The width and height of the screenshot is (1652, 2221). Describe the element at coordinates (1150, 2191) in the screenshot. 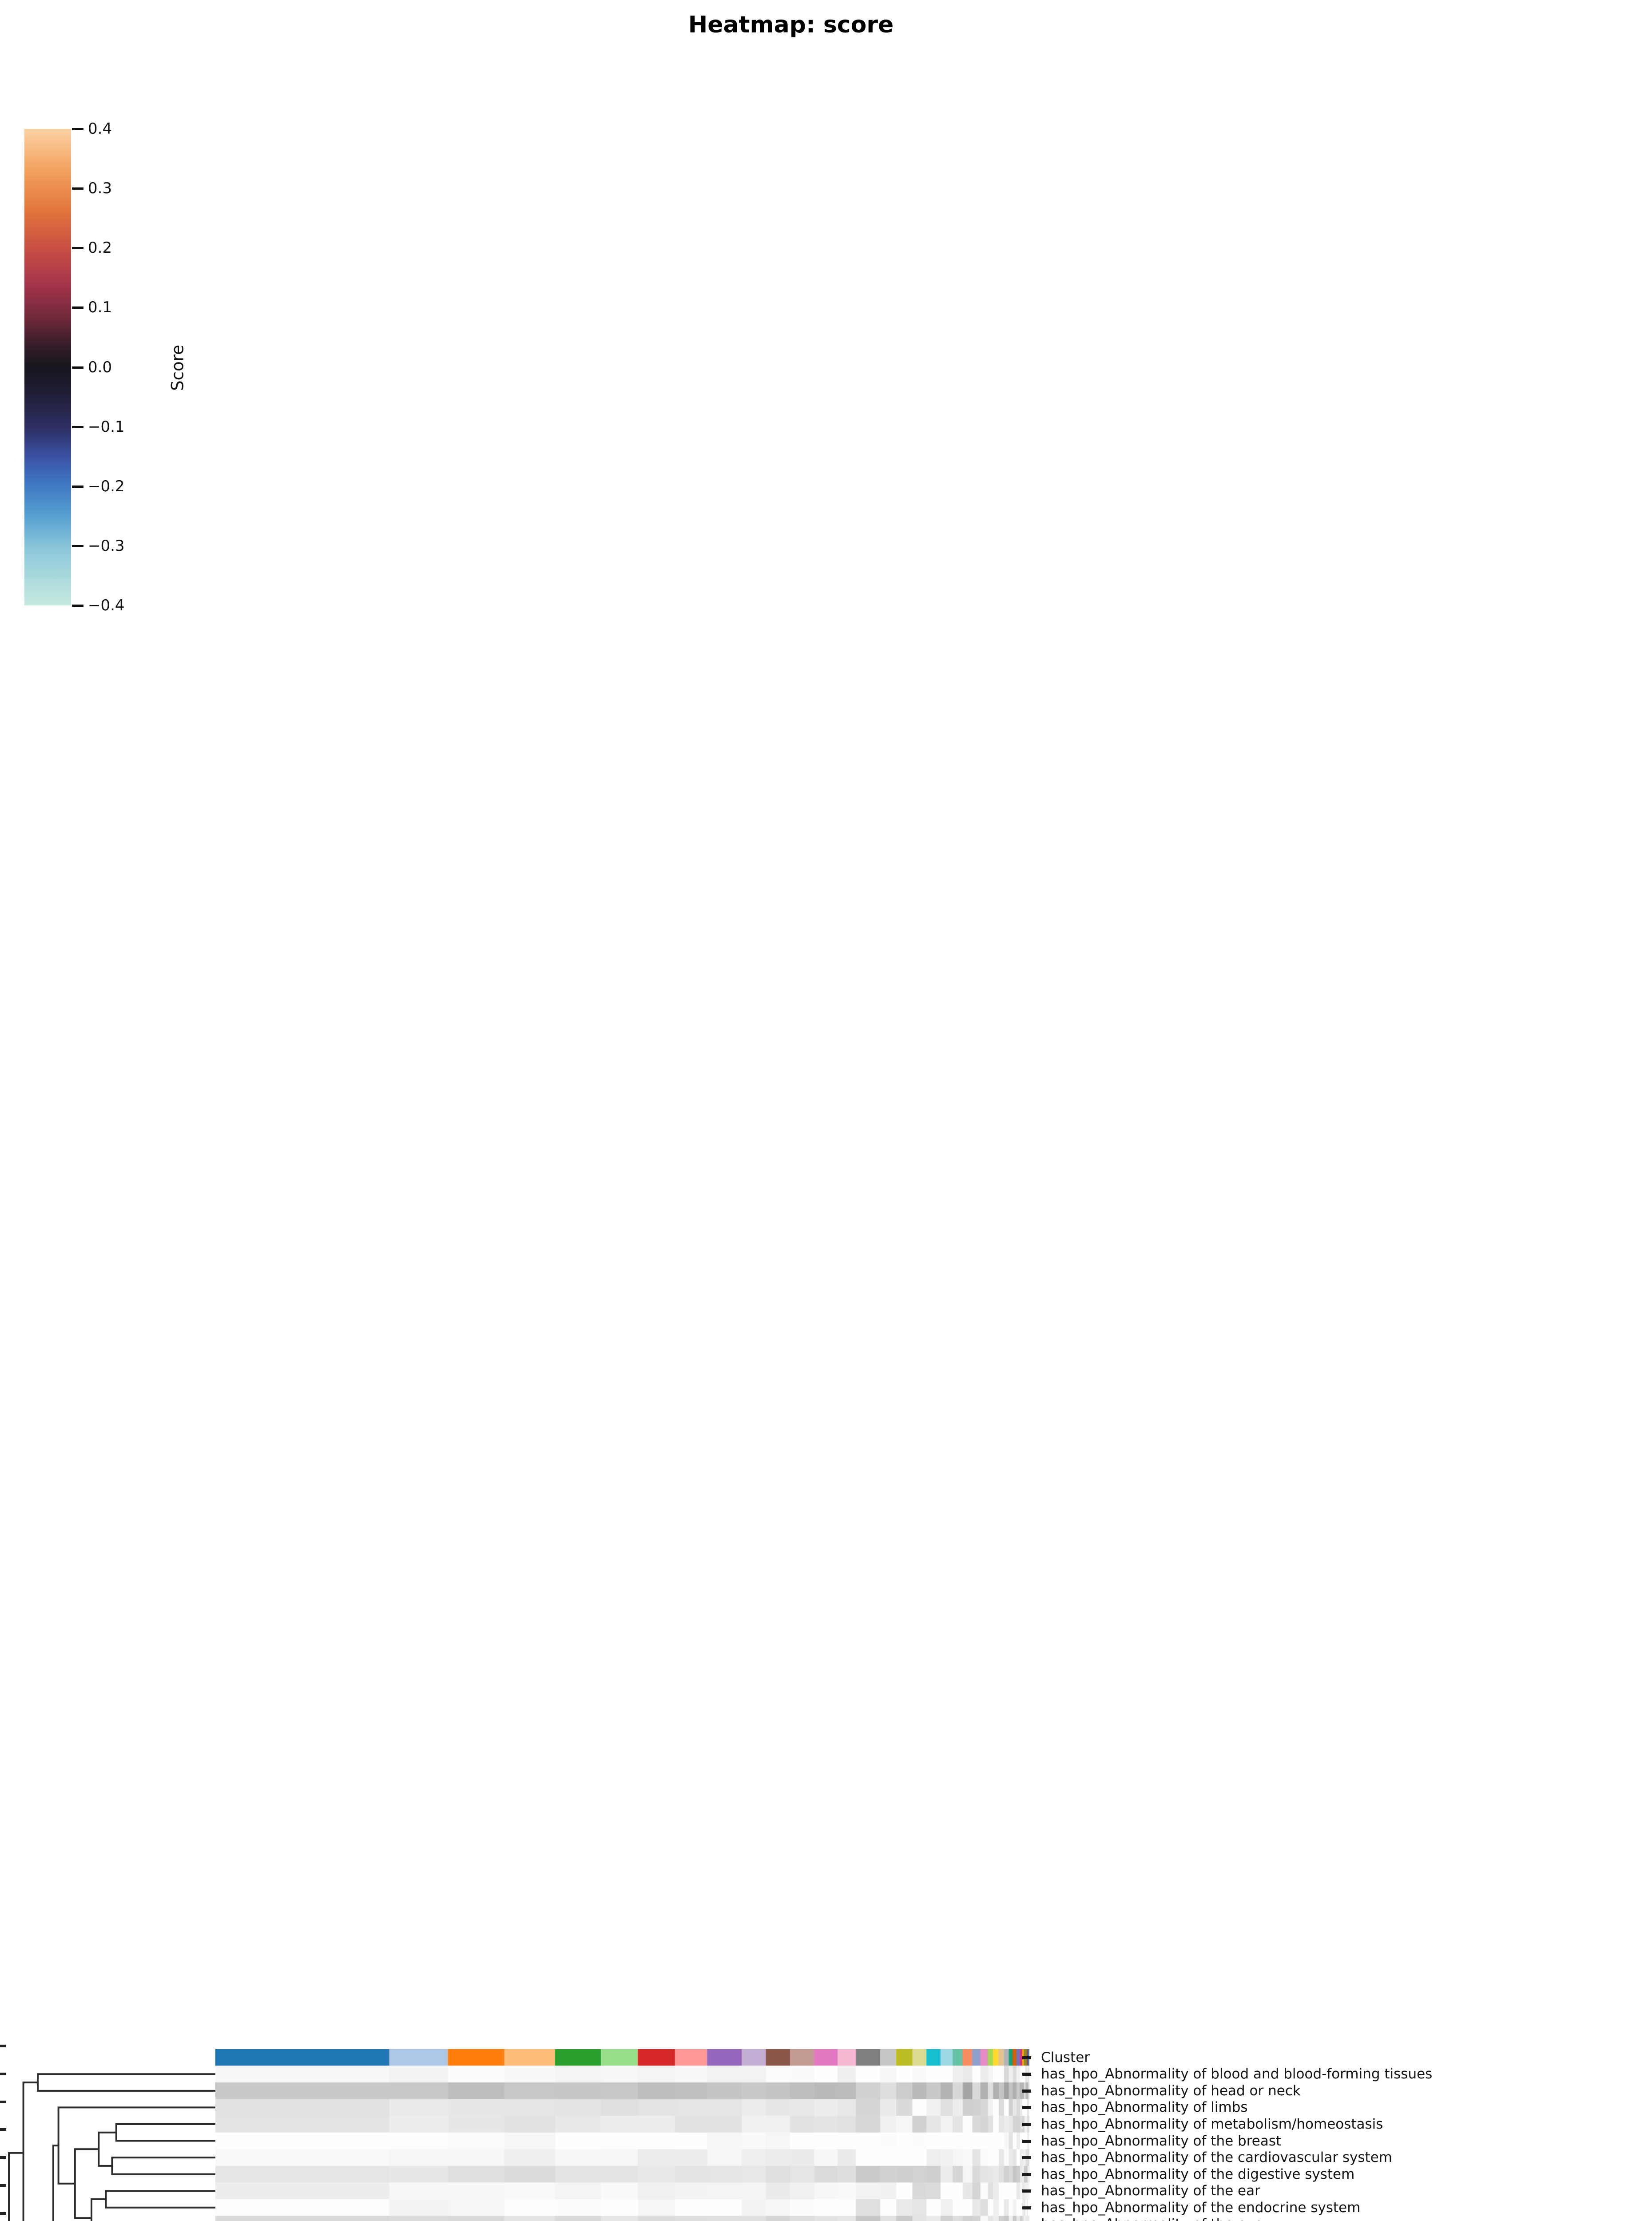

I see `row-label: has_hpo_Abnormality of the ear` at that location.